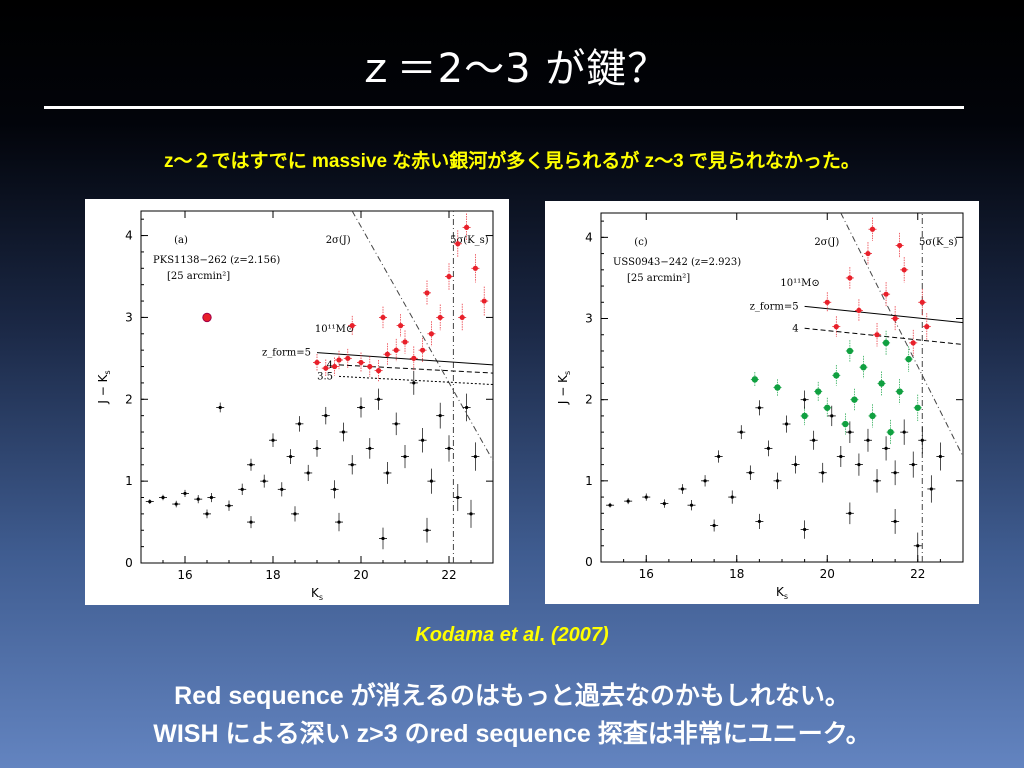 This screenshot has width=1024, height=768. I want to click on panel-label: (c), so click(641, 242).